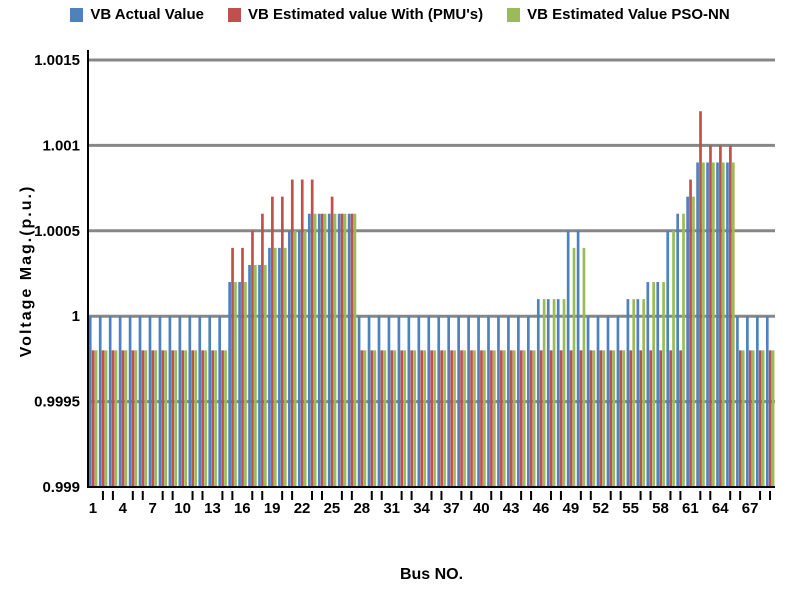 The width and height of the screenshot is (800, 600). I want to click on svg-text: 1.001, so click(61, 145).